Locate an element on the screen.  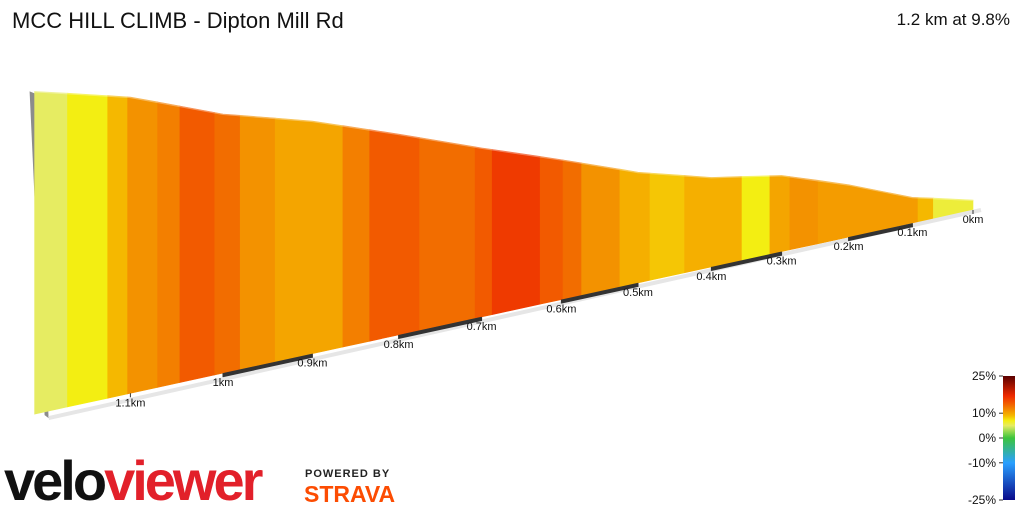
x-tick-label: 0.7km is located at coordinates (482, 327).